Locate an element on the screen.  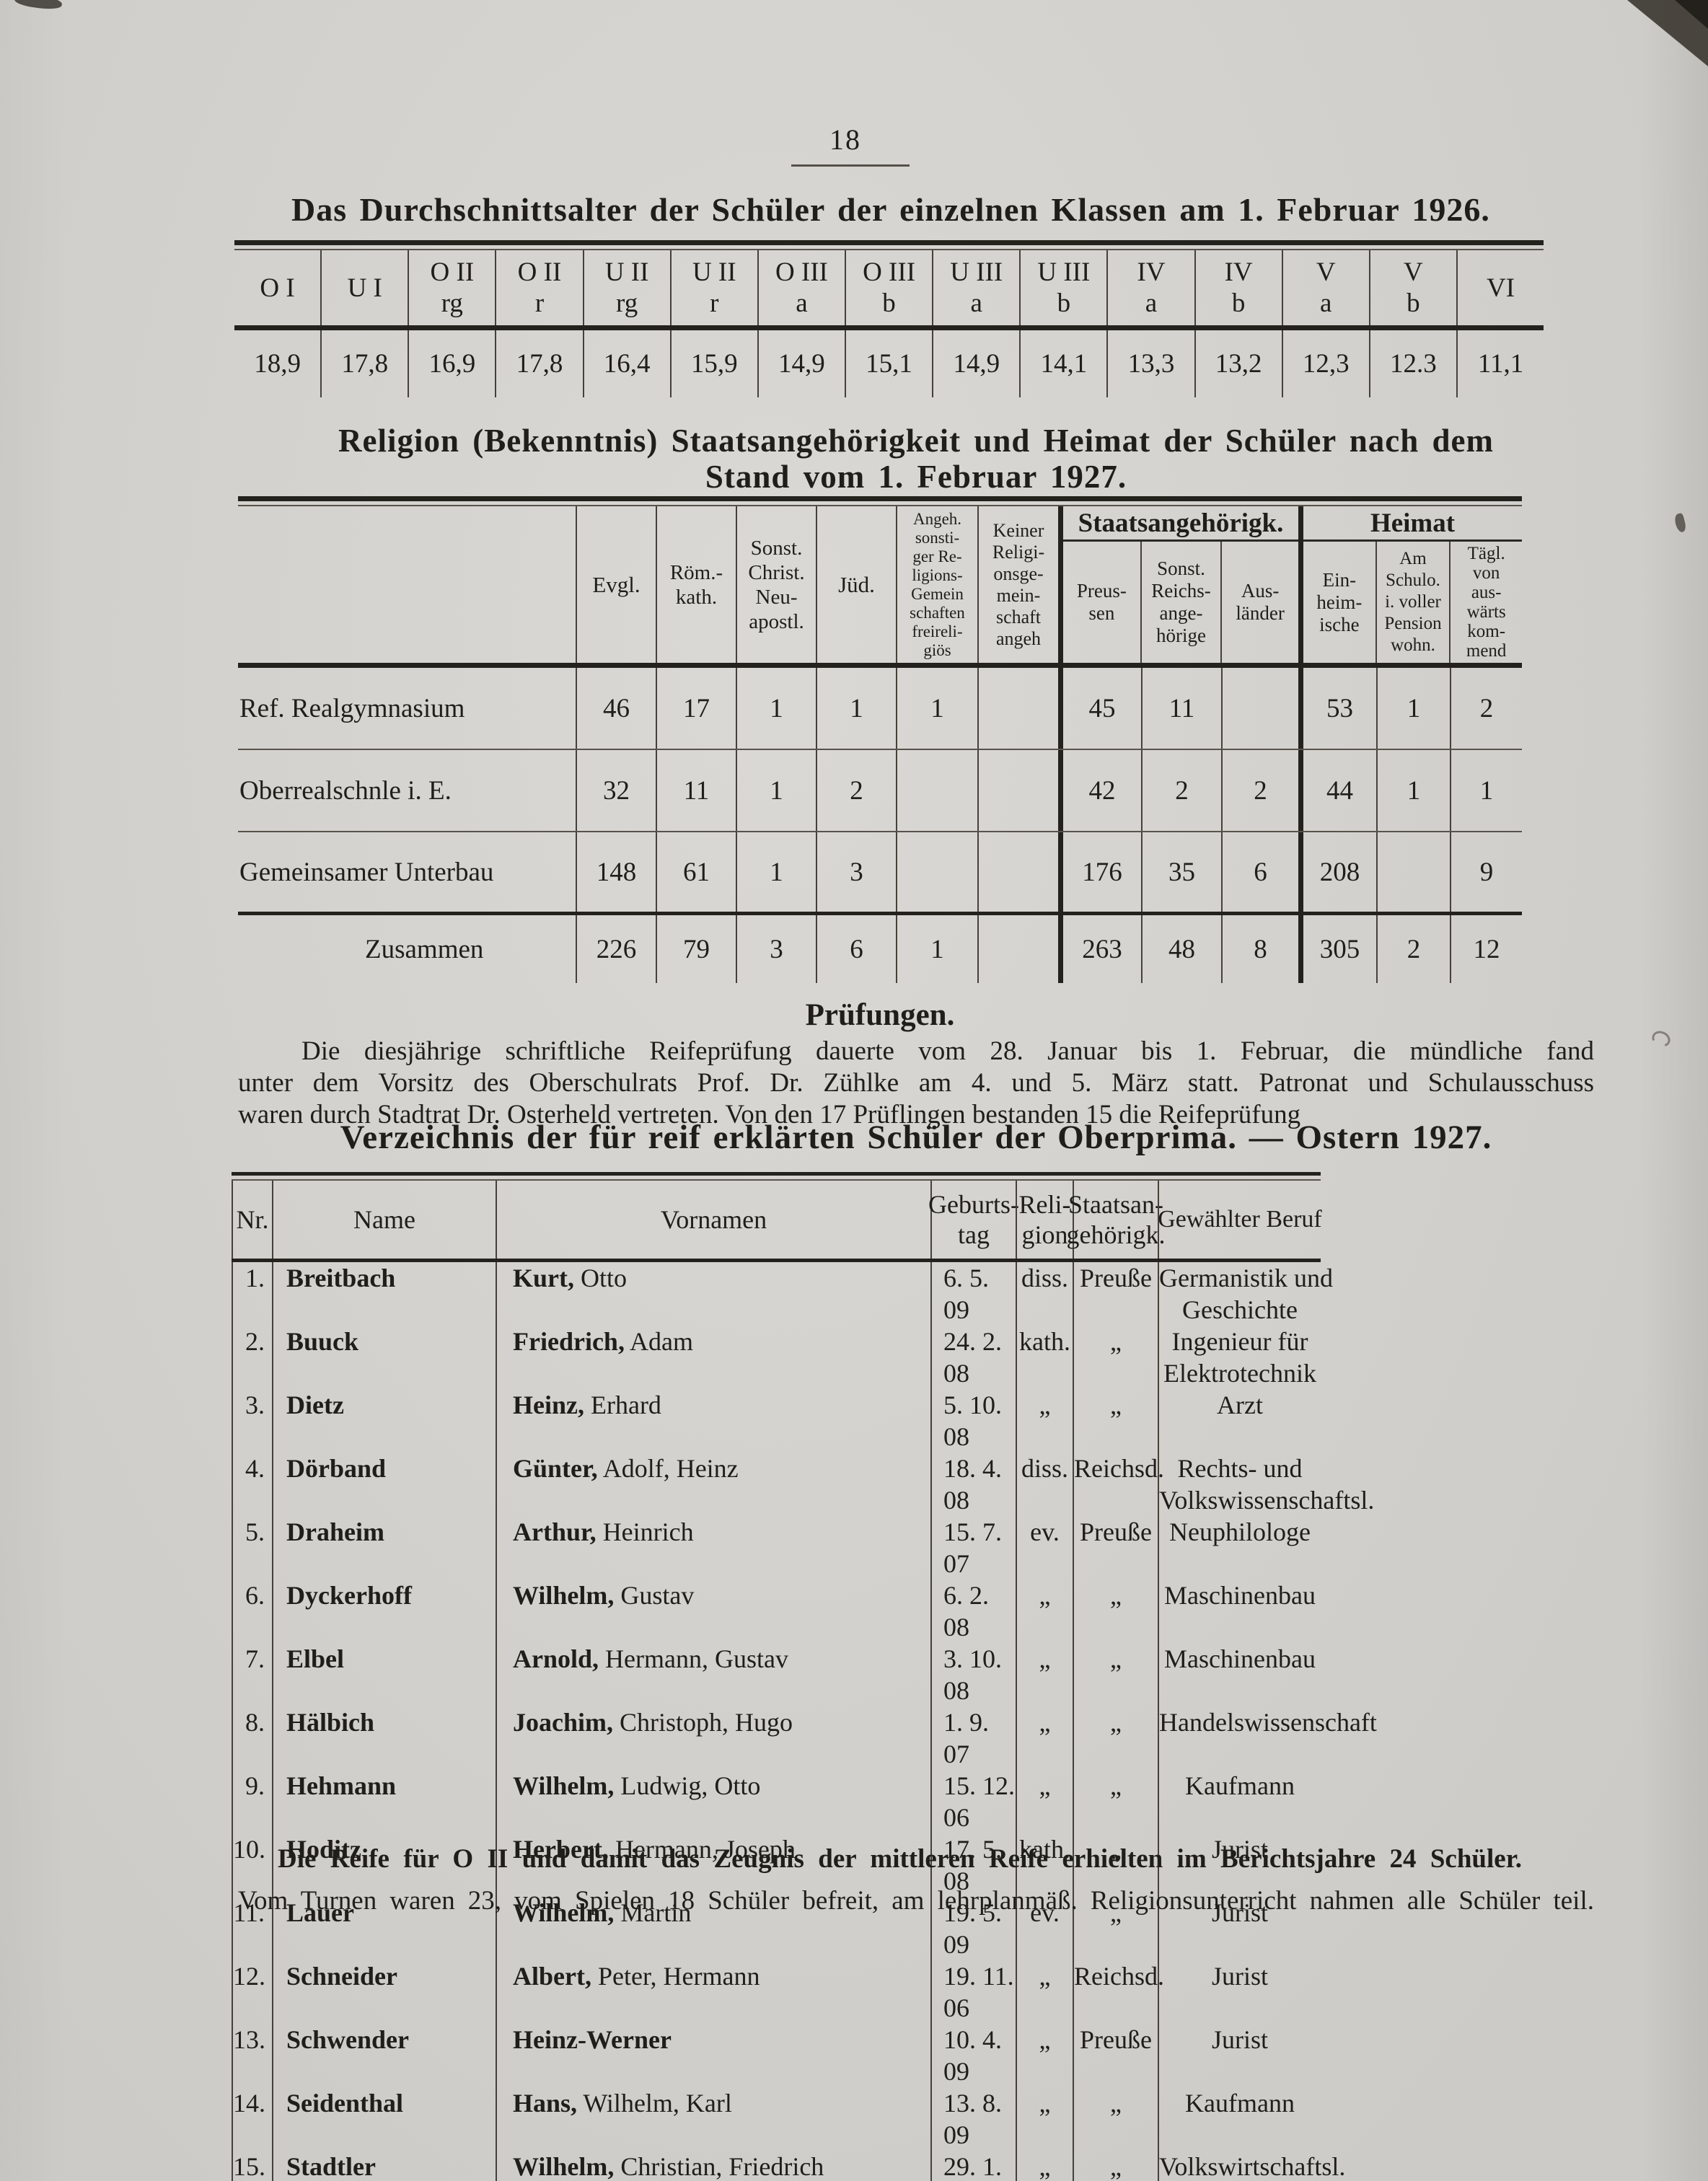
student-given-names: Joachim, Christoph, Hugo is located at coordinates (713, 1738).